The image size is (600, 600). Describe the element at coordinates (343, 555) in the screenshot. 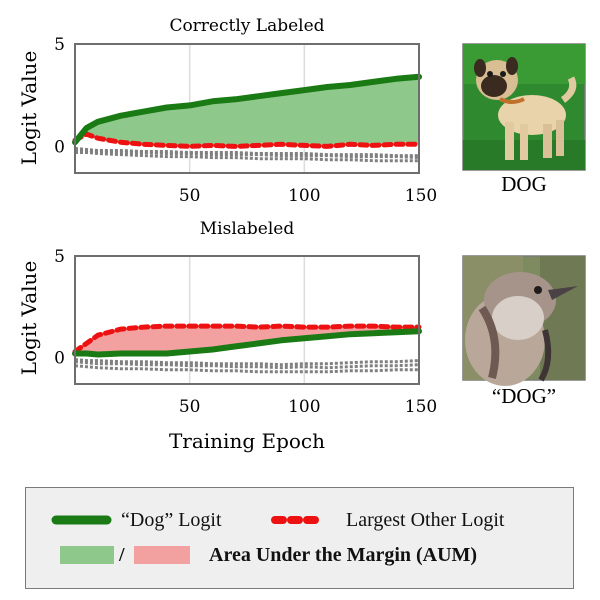

I see `legend-aum-label: Area Under the Margin (AUM)` at that location.